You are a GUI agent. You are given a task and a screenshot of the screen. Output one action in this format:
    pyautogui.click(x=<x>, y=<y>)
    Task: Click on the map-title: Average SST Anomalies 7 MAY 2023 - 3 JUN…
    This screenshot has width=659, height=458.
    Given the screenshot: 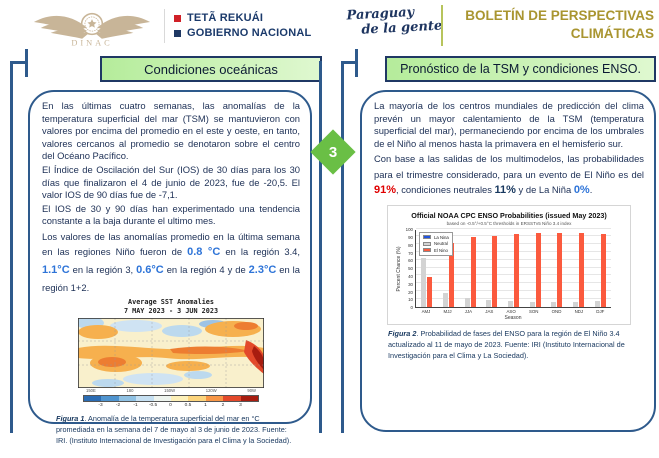 What is the action you would take?
    pyautogui.click(x=171, y=307)
    